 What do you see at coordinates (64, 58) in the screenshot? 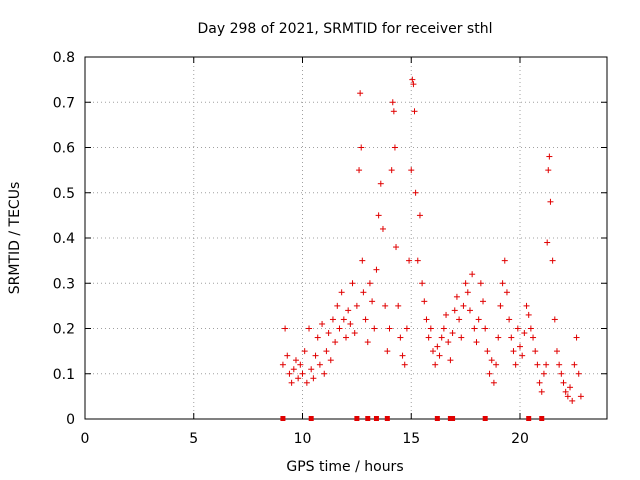
I see `y-tick-label: 0.8` at bounding box center [64, 58].